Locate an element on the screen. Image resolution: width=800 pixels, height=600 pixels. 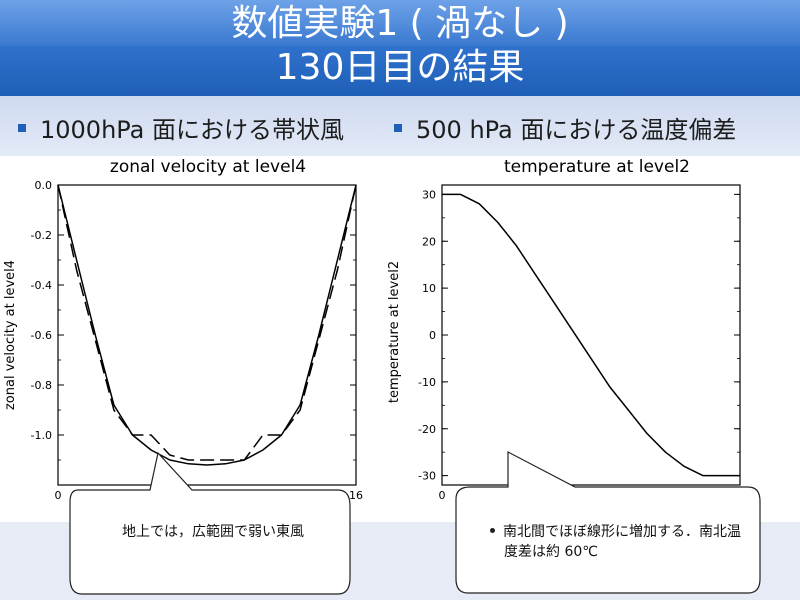
y-tick-label: -0.6 is located at coordinates (41, 335).